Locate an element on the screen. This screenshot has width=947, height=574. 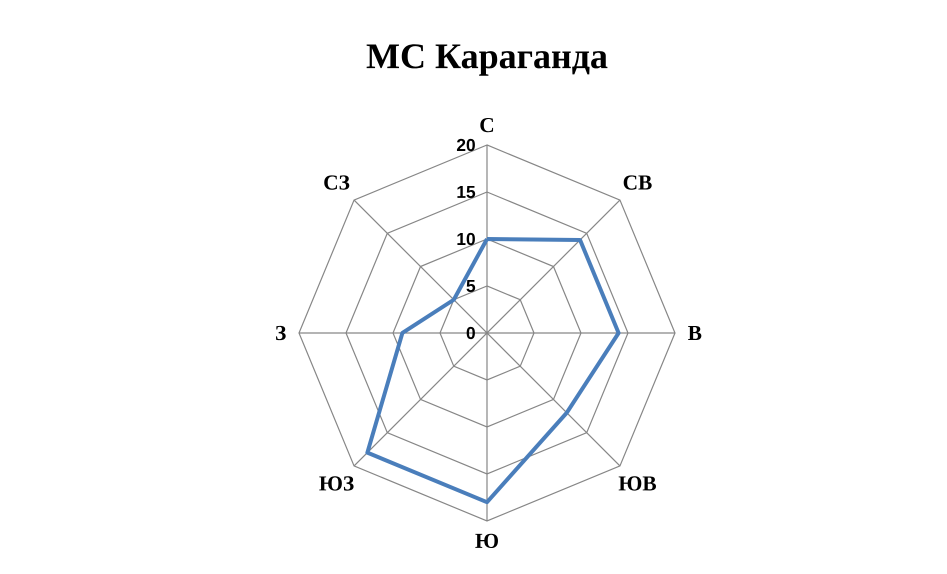
chart-title: МС Караганда is located at coordinates (487, 60).